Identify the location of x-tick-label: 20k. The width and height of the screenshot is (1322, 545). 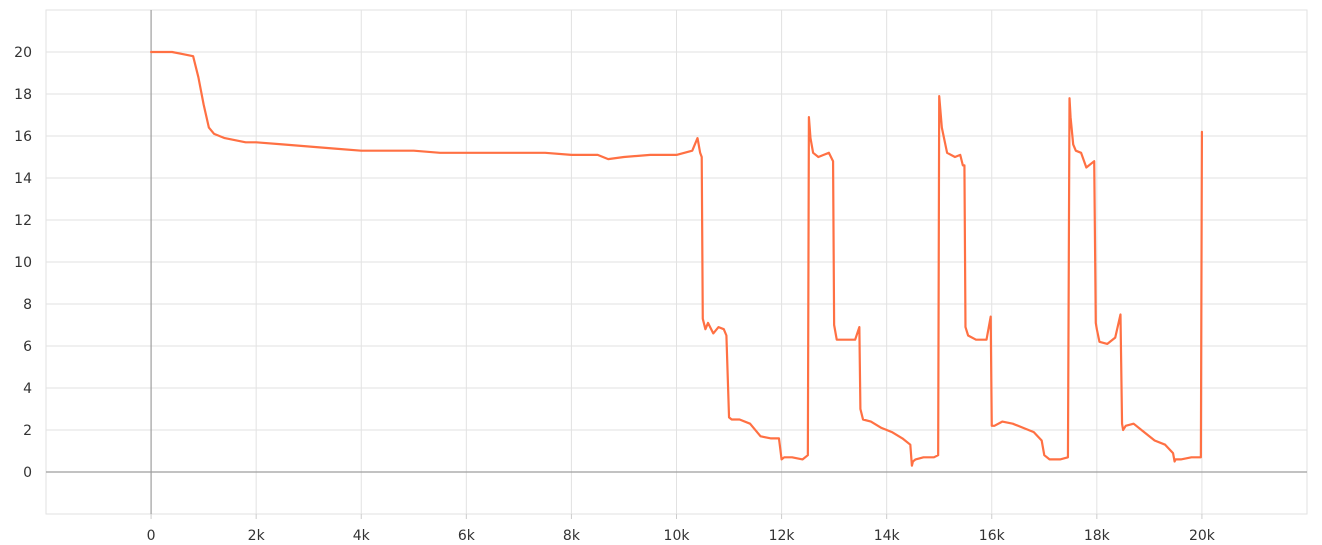
(1202, 536).